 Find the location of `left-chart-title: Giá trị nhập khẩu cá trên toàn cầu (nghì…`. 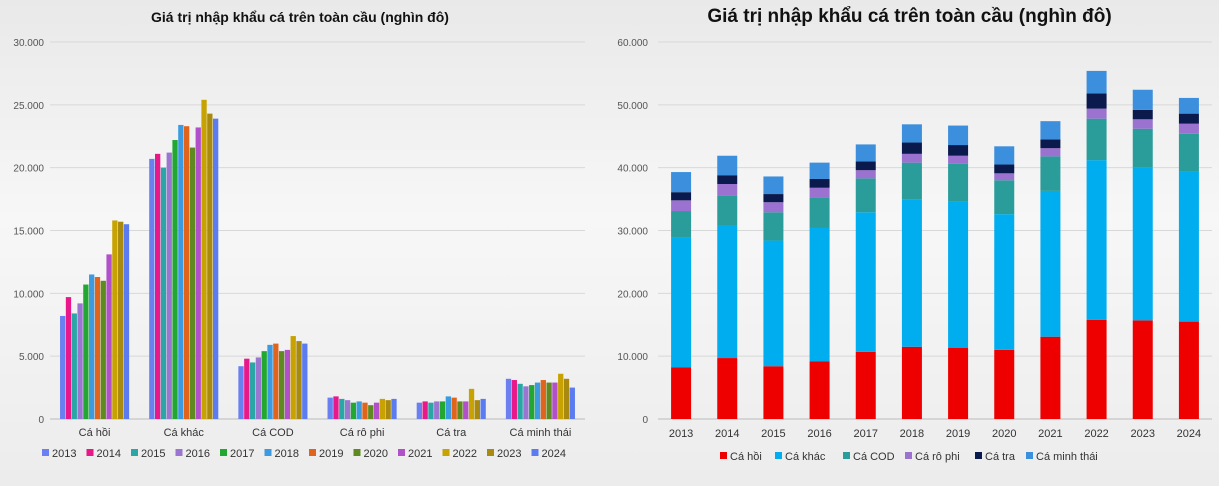

left-chart-title: Giá trị nhập khẩu cá trên toàn cầu (nghì… is located at coordinates (300, 17).